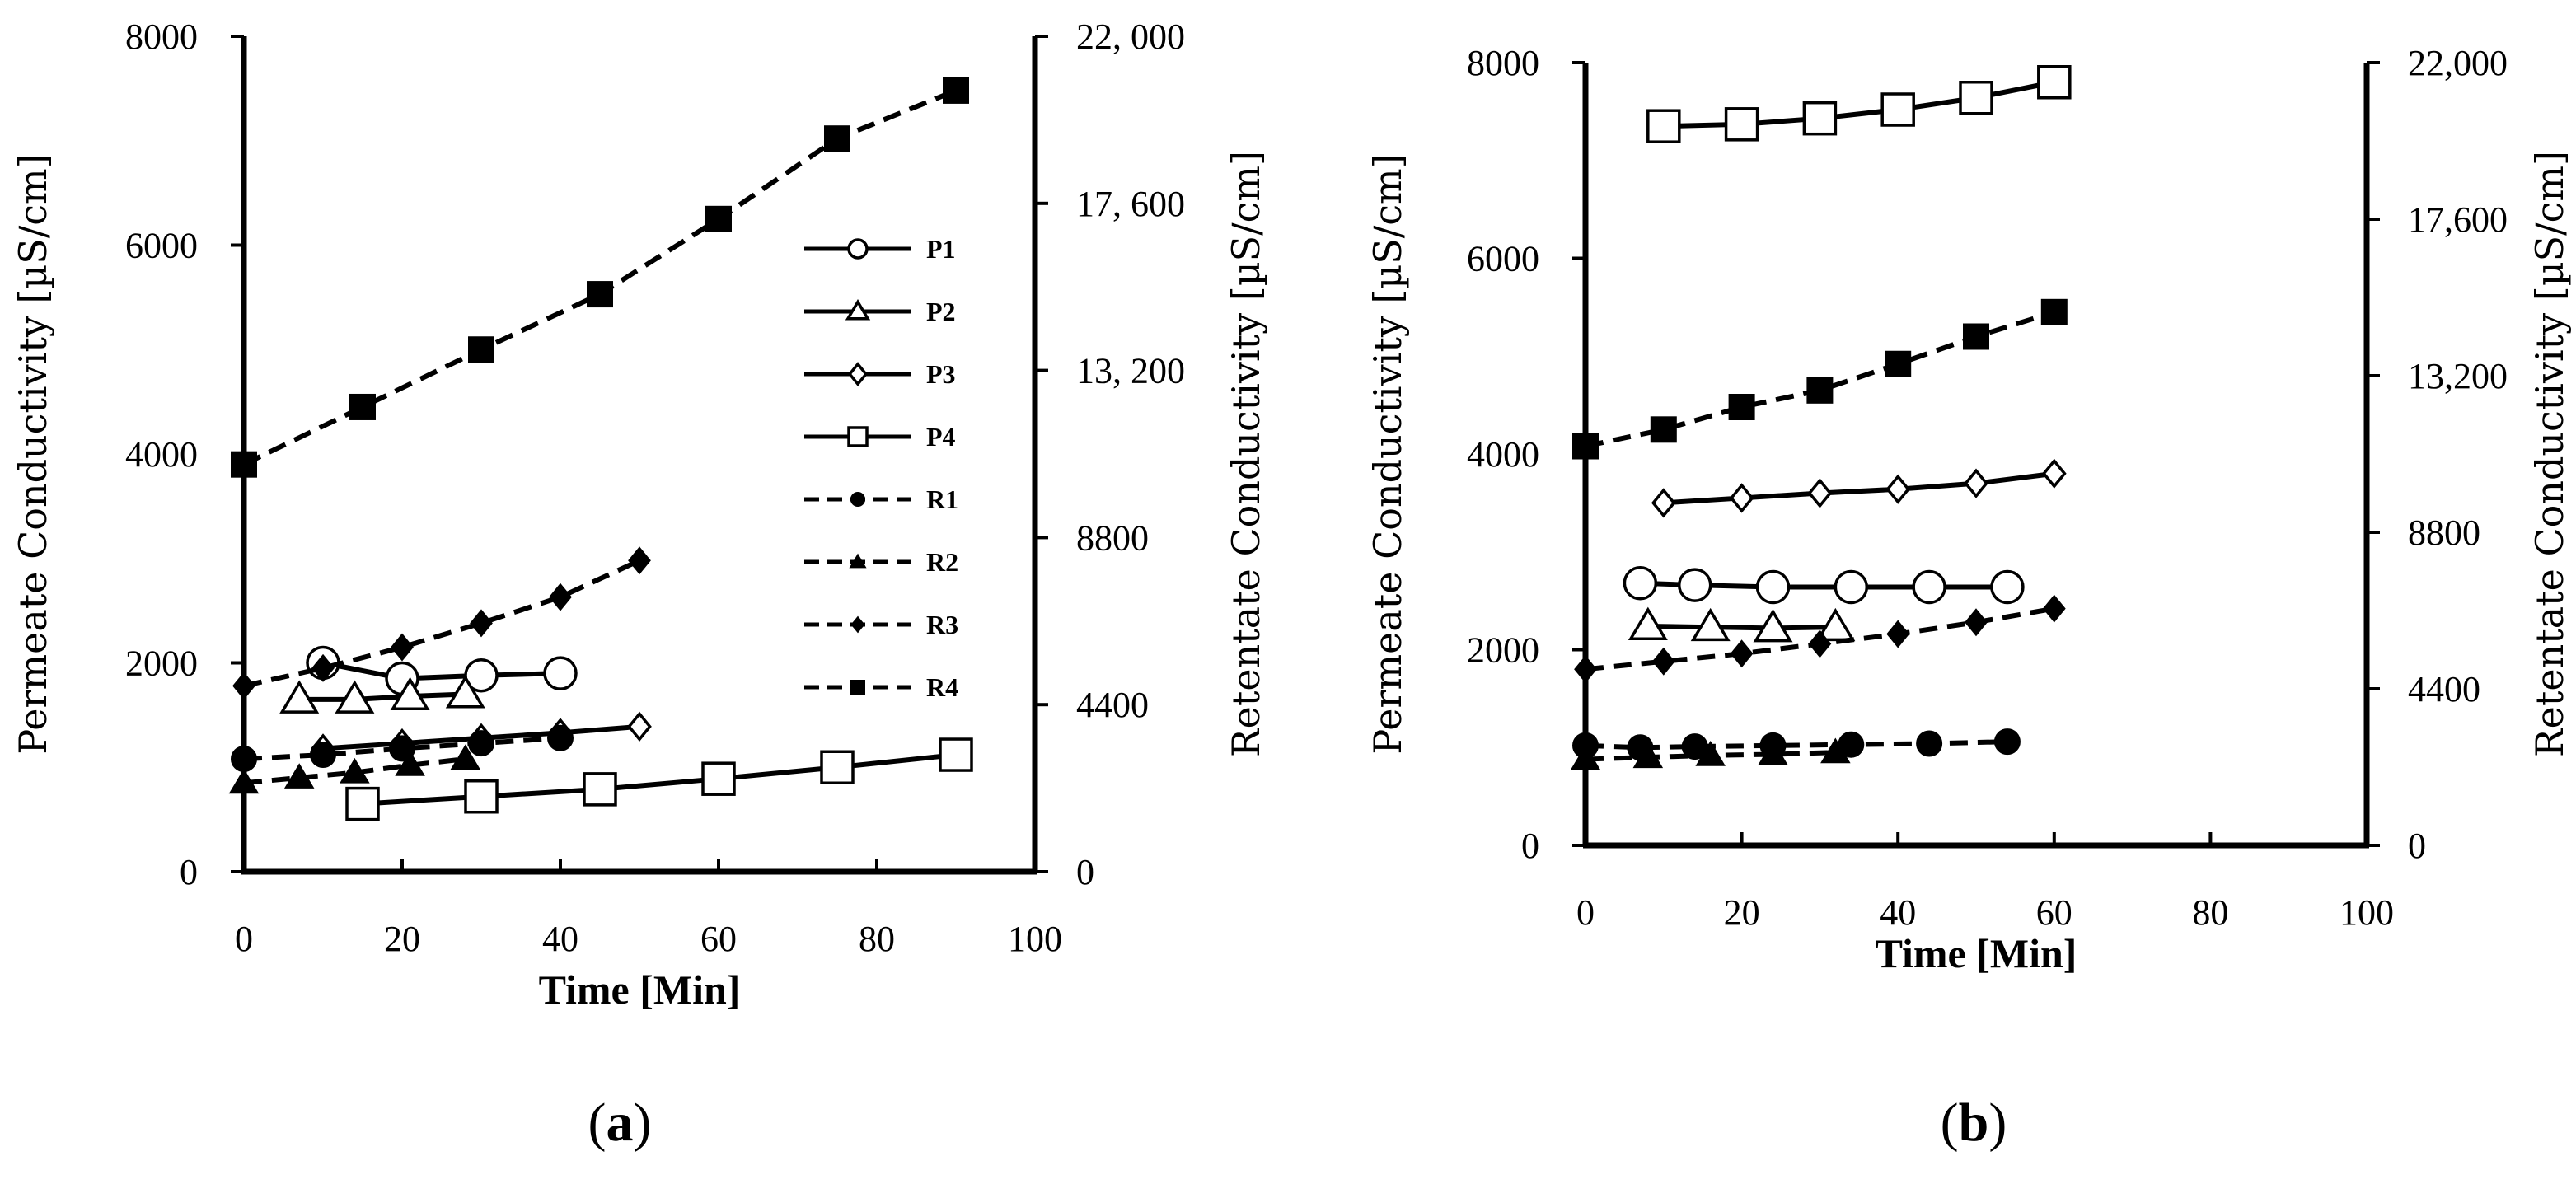 The height and width of the screenshot is (1184, 2576). What do you see at coordinates (880, 437) in the screenshot?
I see `legend-item-p4: P4` at bounding box center [880, 437].